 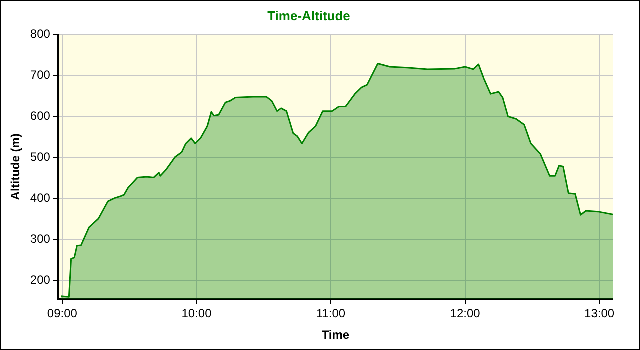 I want to click on y-tick-label: 200, so click(x=40, y=280).